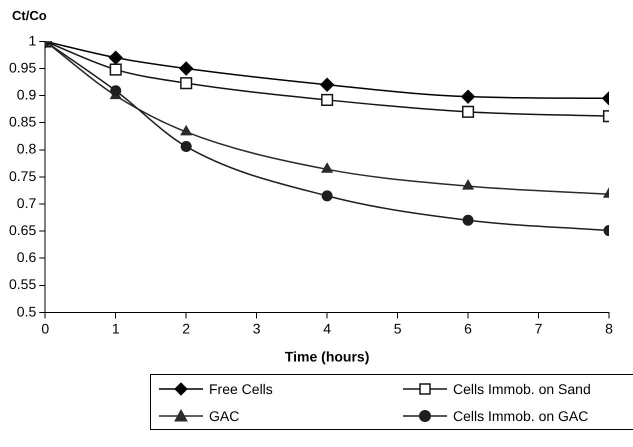  Describe the element at coordinates (26, 94) in the screenshot. I see `y-tick-label: 0.9` at that location.